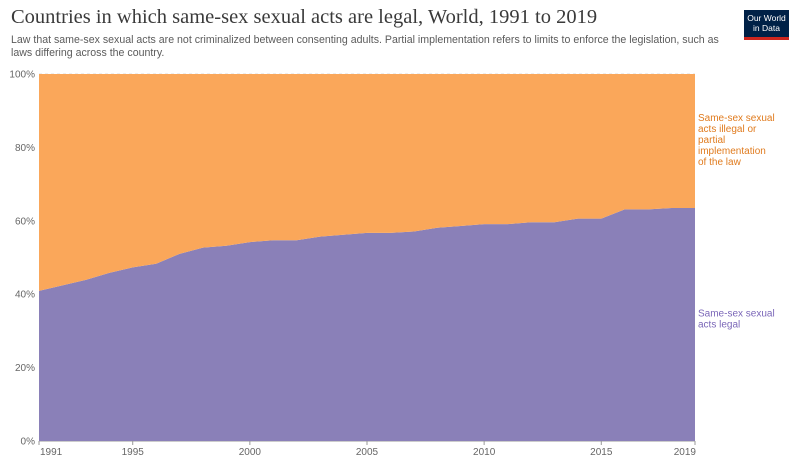 This screenshot has height=466, width=800. Describe the element at coordinates (766, 27) in the screenshot. I see `logo-line-2: in Data` at that location.